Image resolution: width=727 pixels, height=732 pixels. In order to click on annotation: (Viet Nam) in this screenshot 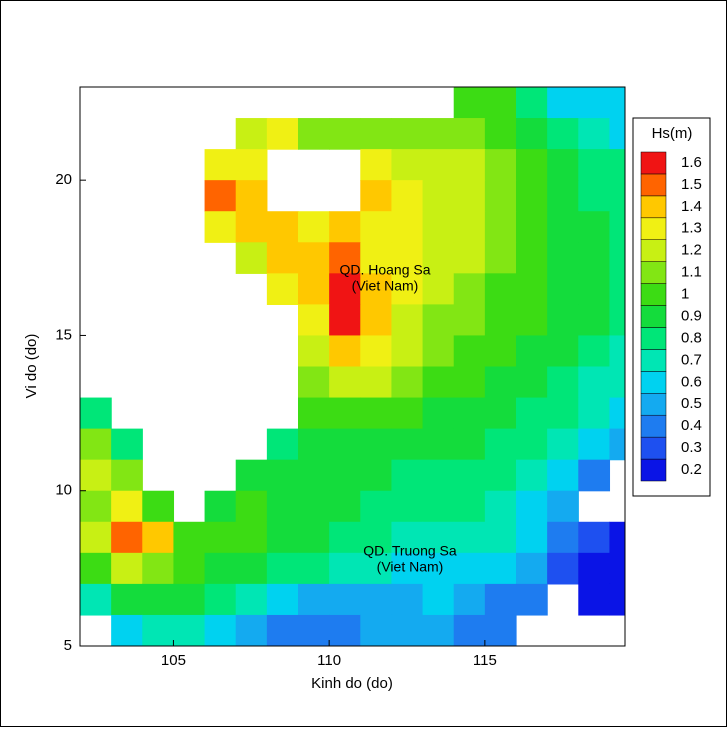, I will do `click(410, 567)`.